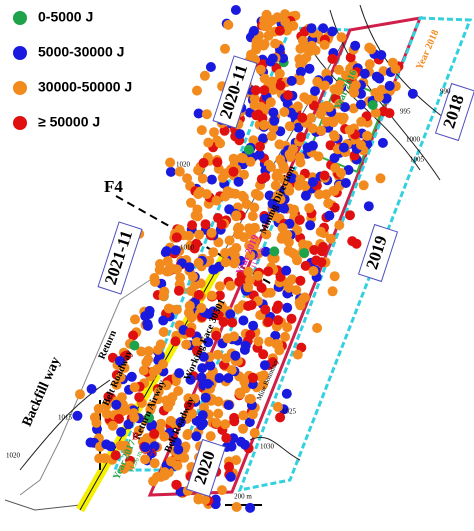 This screenshot has width=474, height=531. What do you see at coordinates (243, 497) in the screenshot?
I see `scale-label: 200 m` at bounding box center [243, 497].